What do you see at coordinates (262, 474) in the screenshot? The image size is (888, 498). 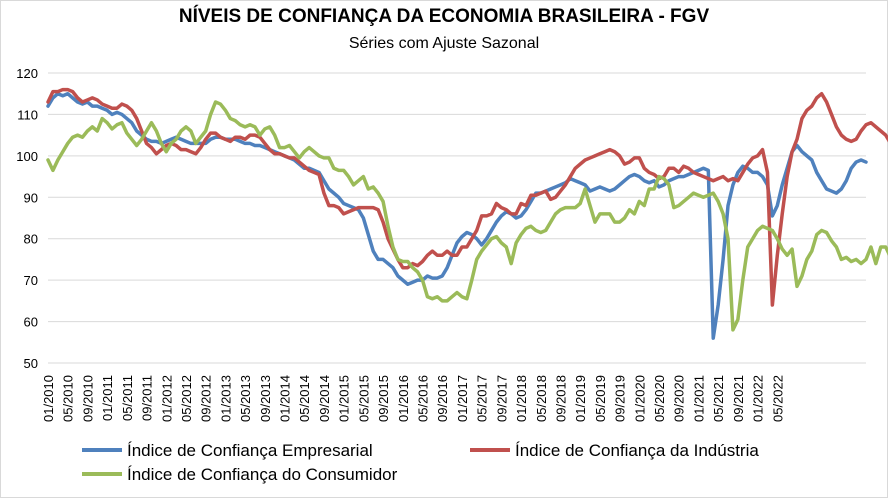 I see `legend-label: Índice de Confiança do Consumidor` at bounding box center [262, 474].